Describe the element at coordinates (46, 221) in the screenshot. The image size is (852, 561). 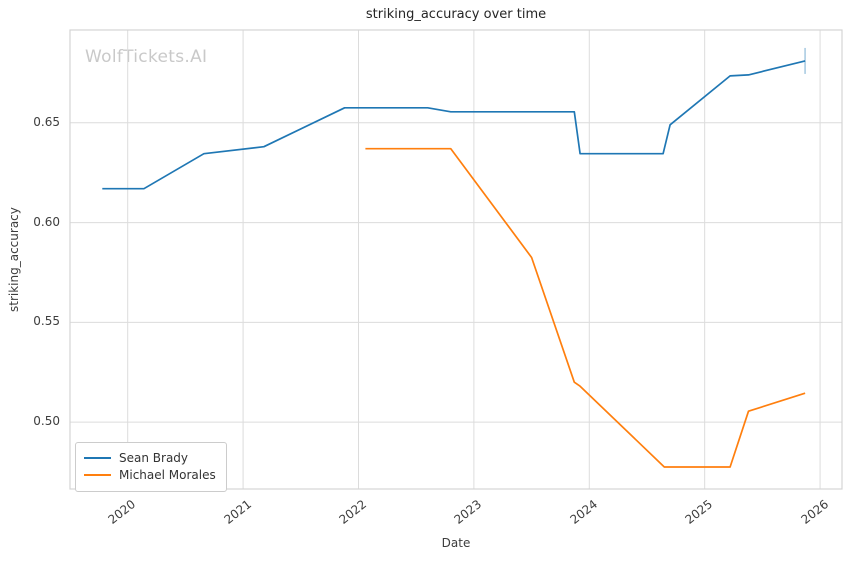
I see `y-tick-label: 0.60` at that location.